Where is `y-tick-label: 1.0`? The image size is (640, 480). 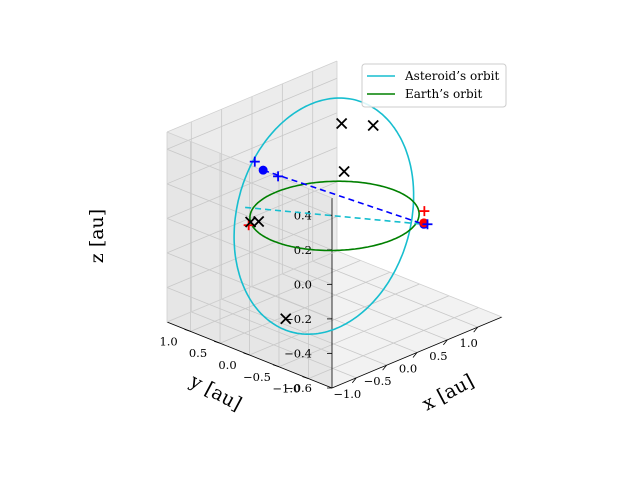 y-tick-label: 1.0 is located at coordinates (168, 341).